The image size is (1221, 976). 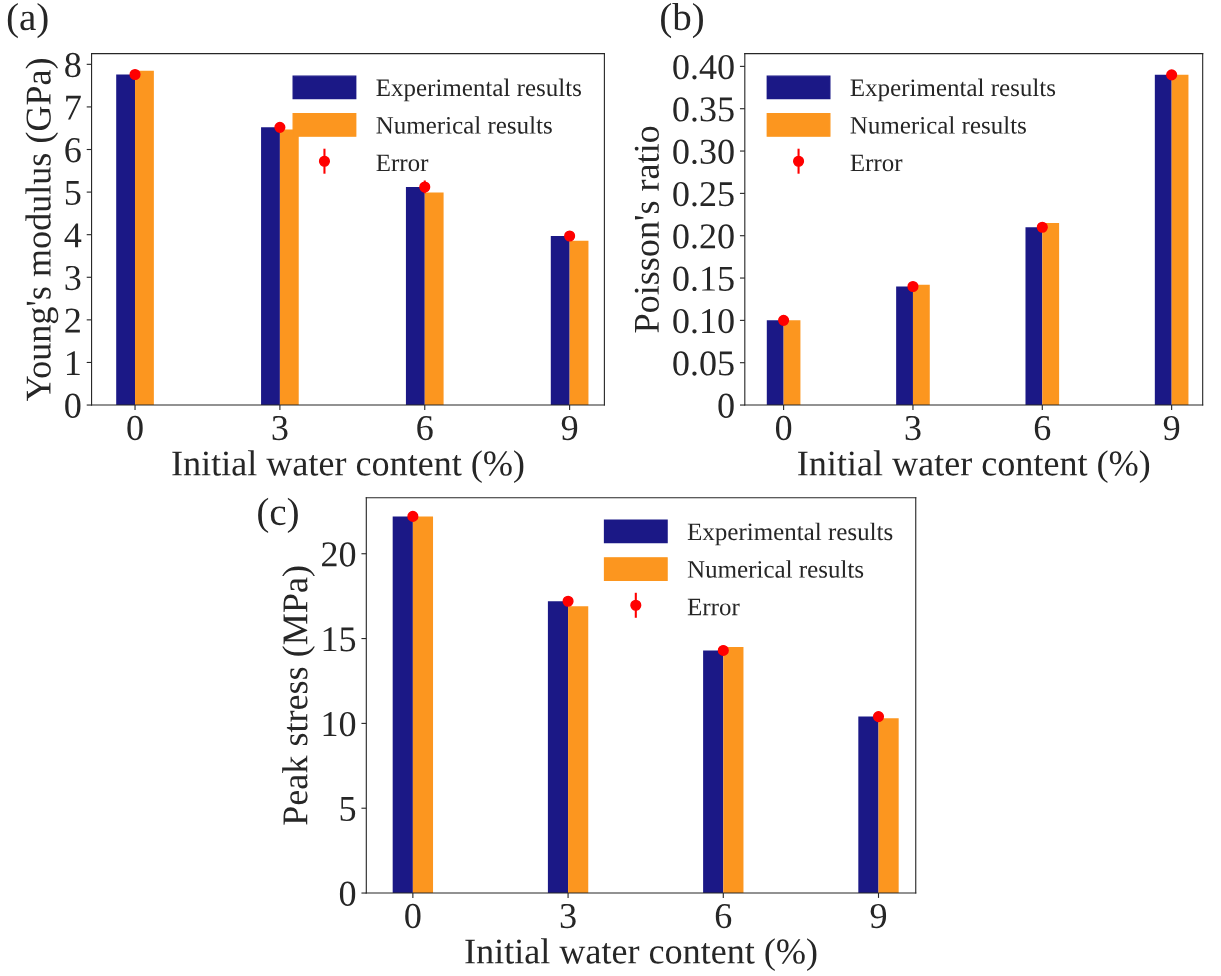 I want to click on y-tick-label: 6, so click(x=73, y=150).